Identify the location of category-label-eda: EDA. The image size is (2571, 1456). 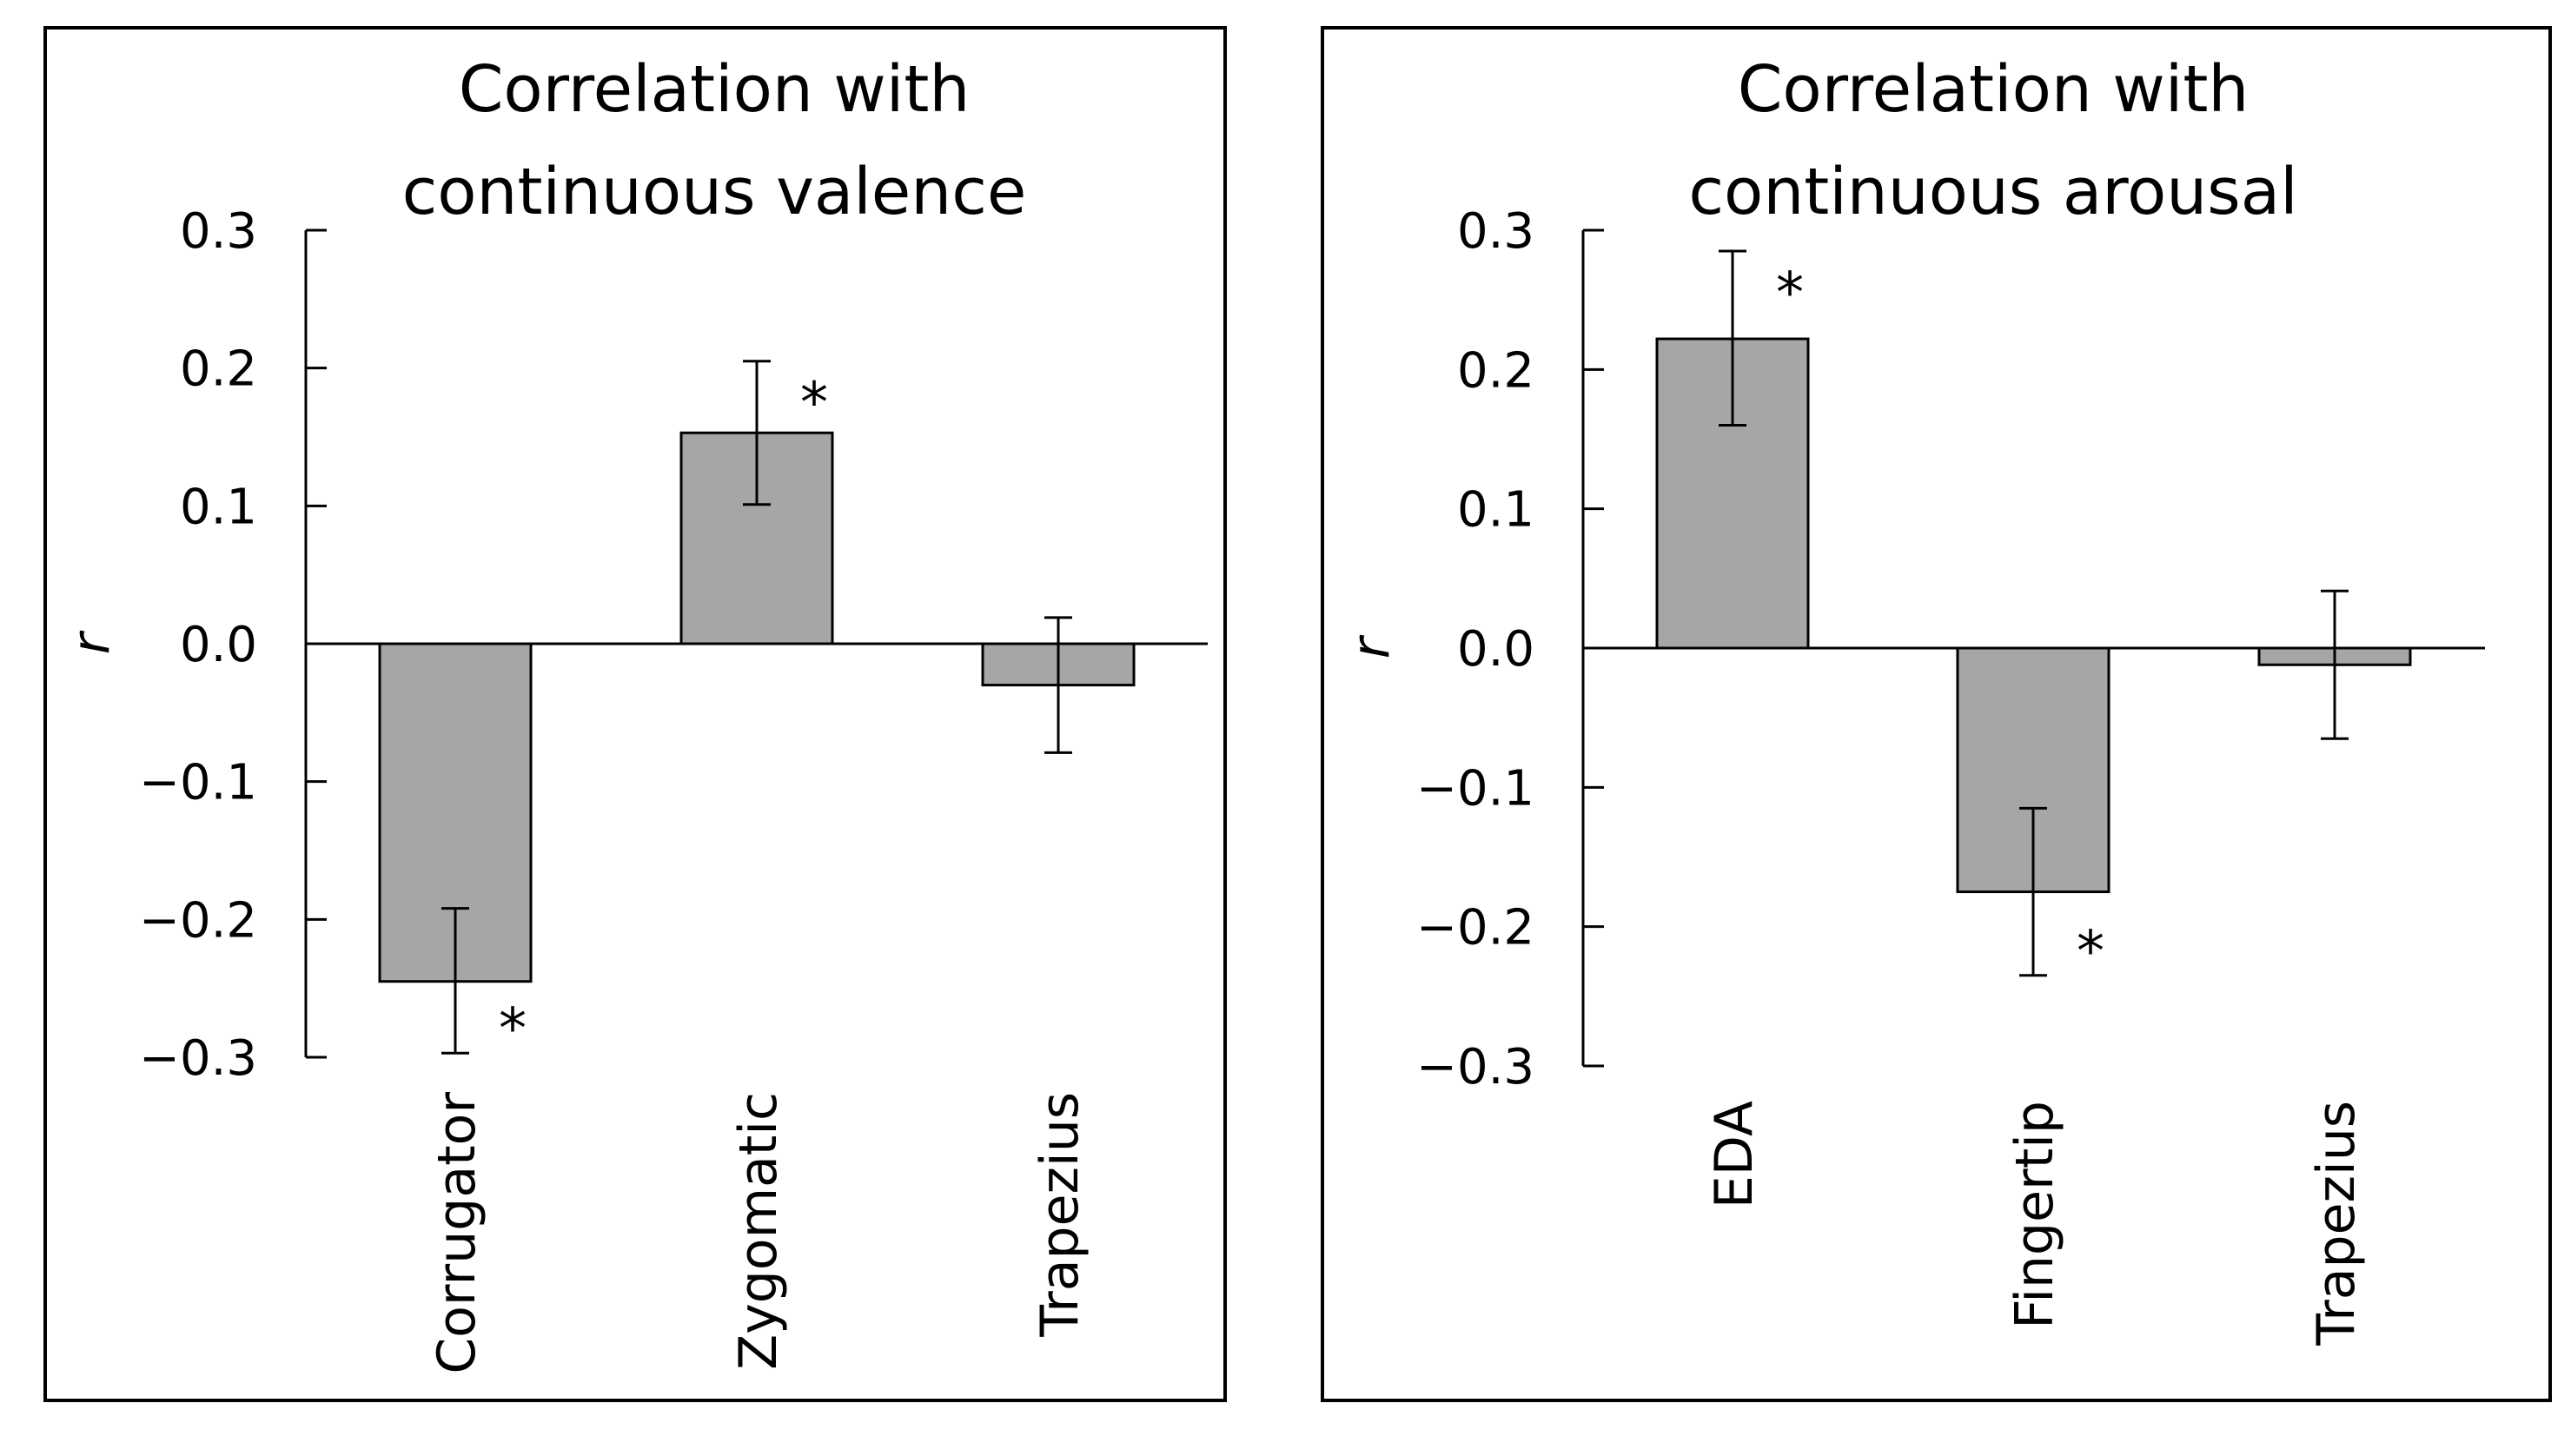
(1734, 1154).